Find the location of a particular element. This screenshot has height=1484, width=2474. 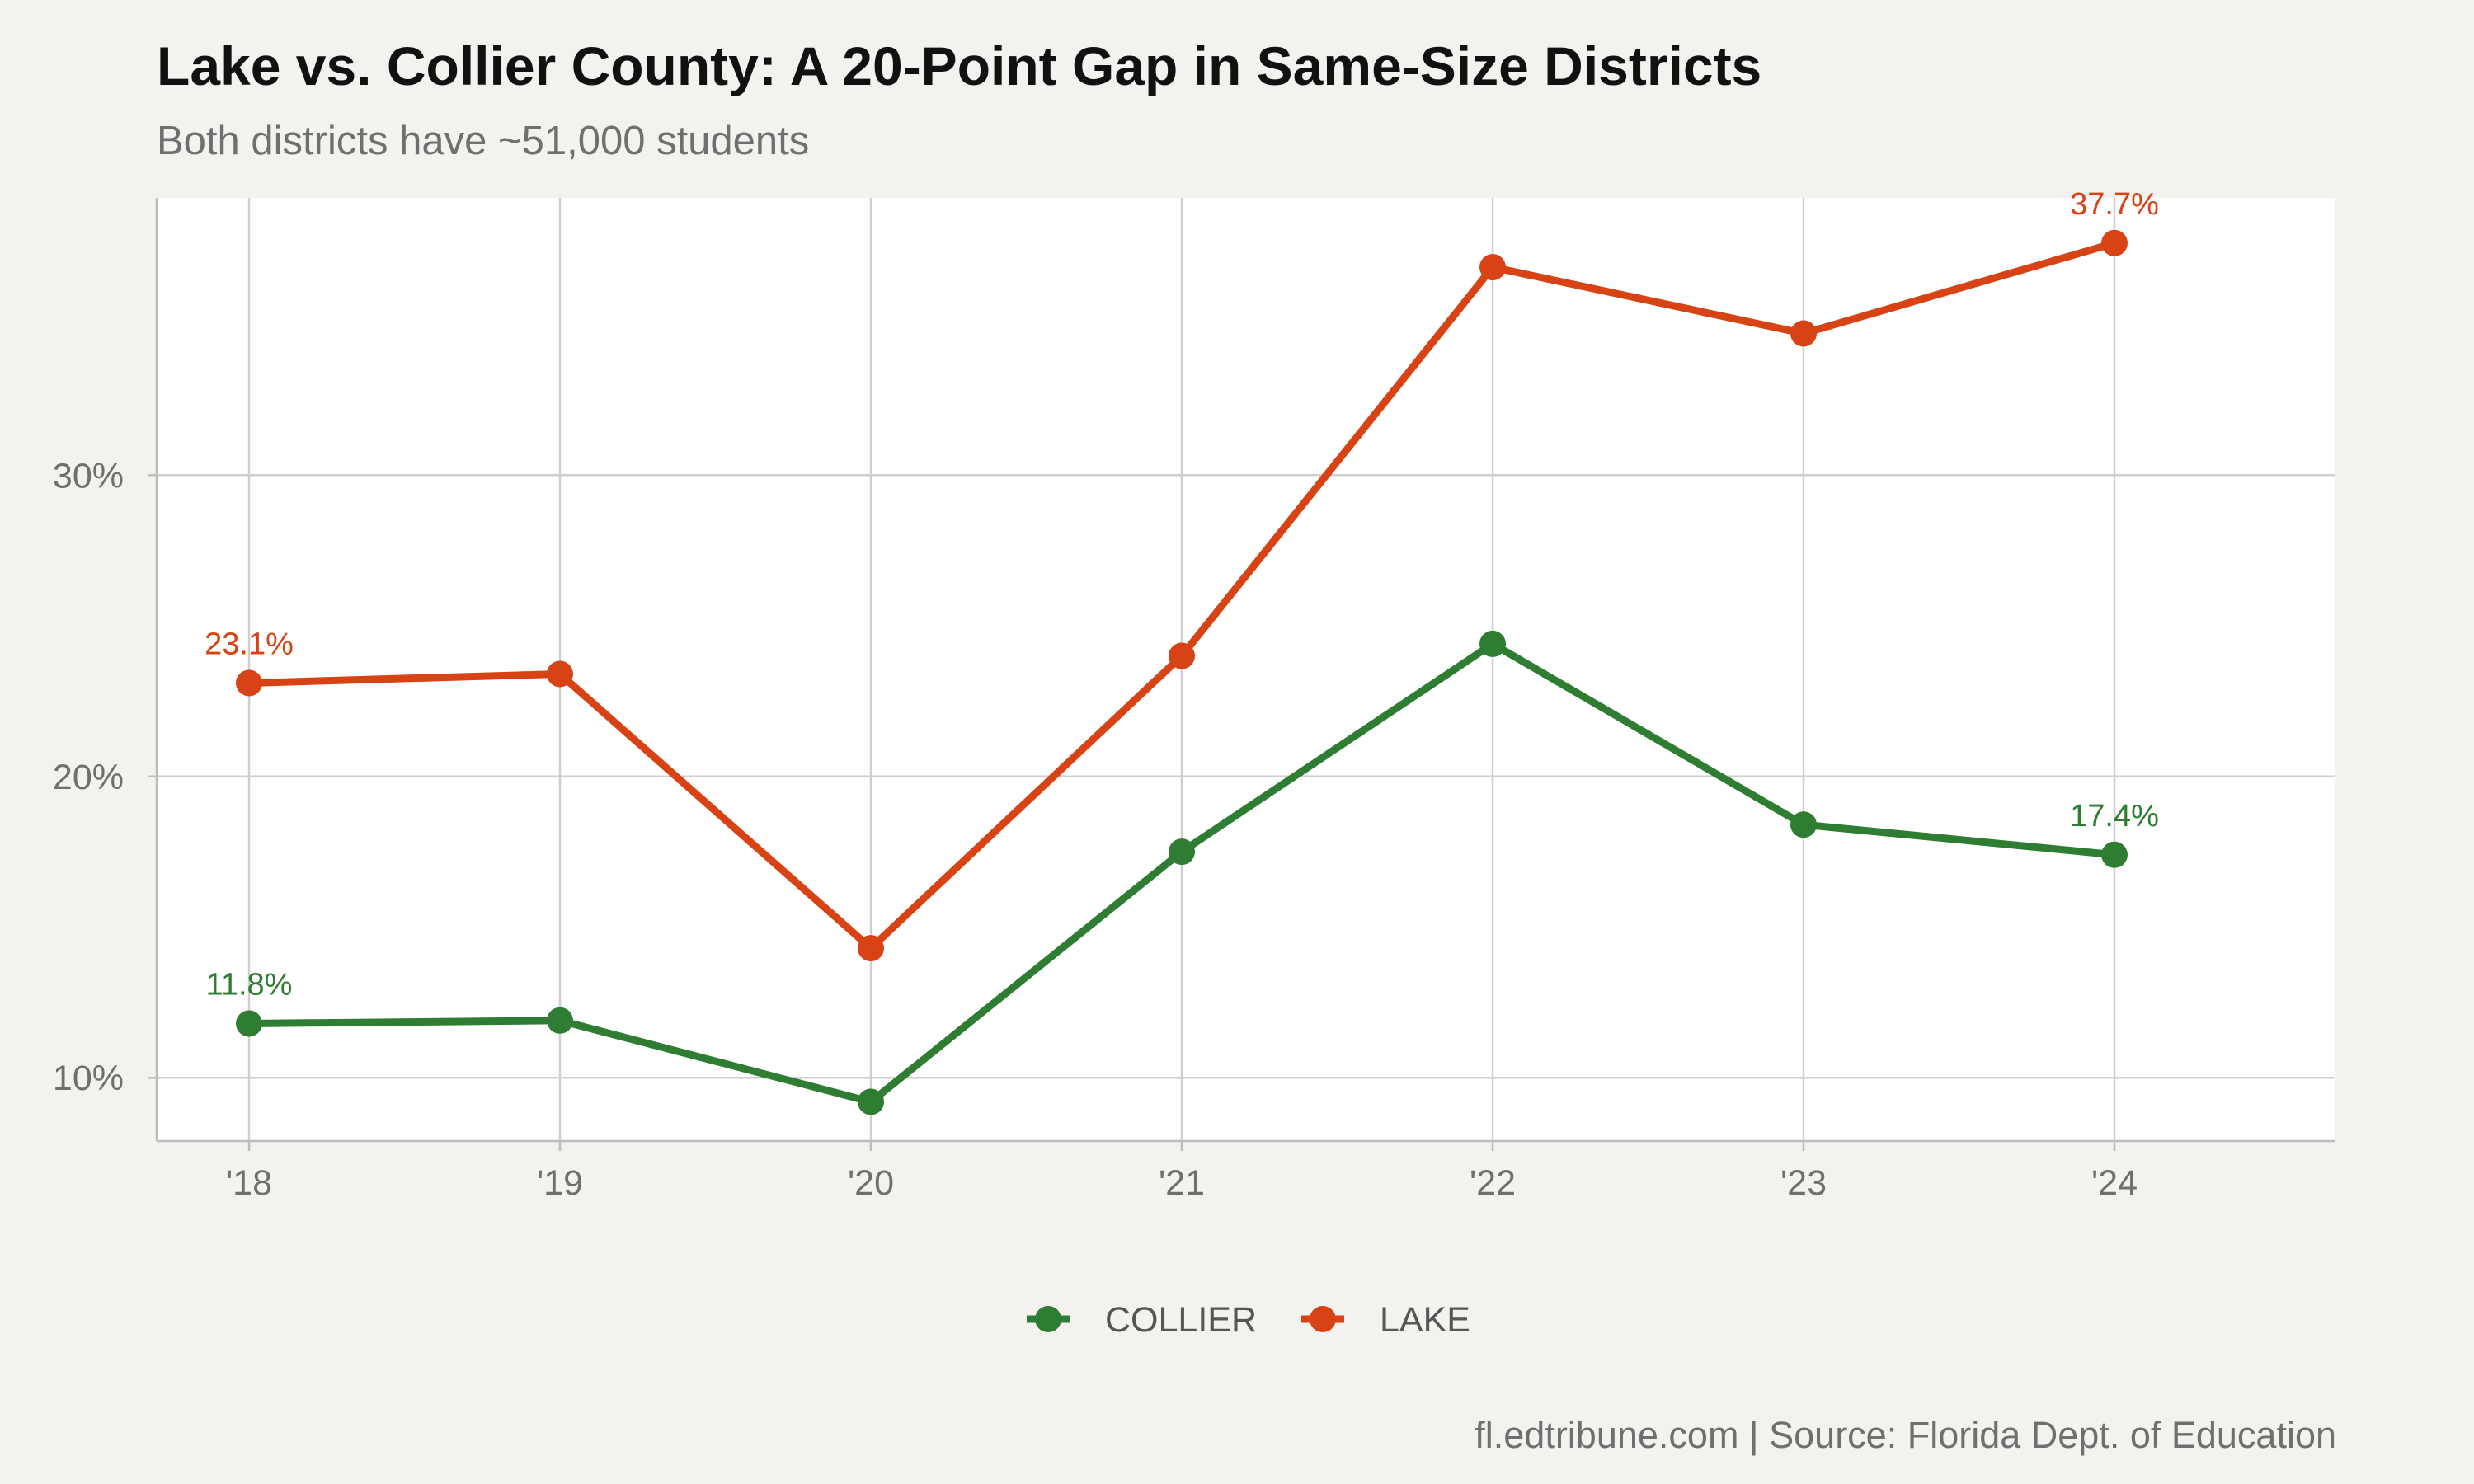

x-tick-label: '22 is located at coordinates (1493, 1183).